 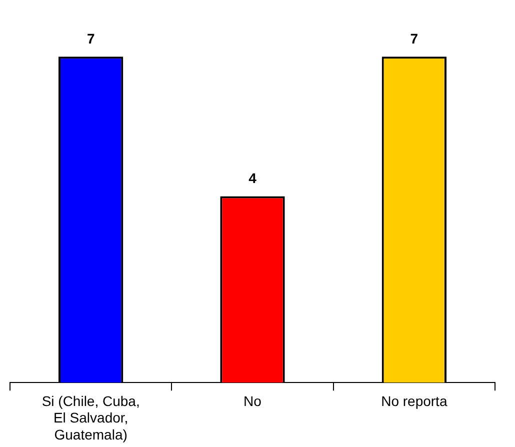 What do you see at coordinates (414, 400) in the screenshot?
I see `x-tick-label: No reporta` at bounding box center [414, 400].